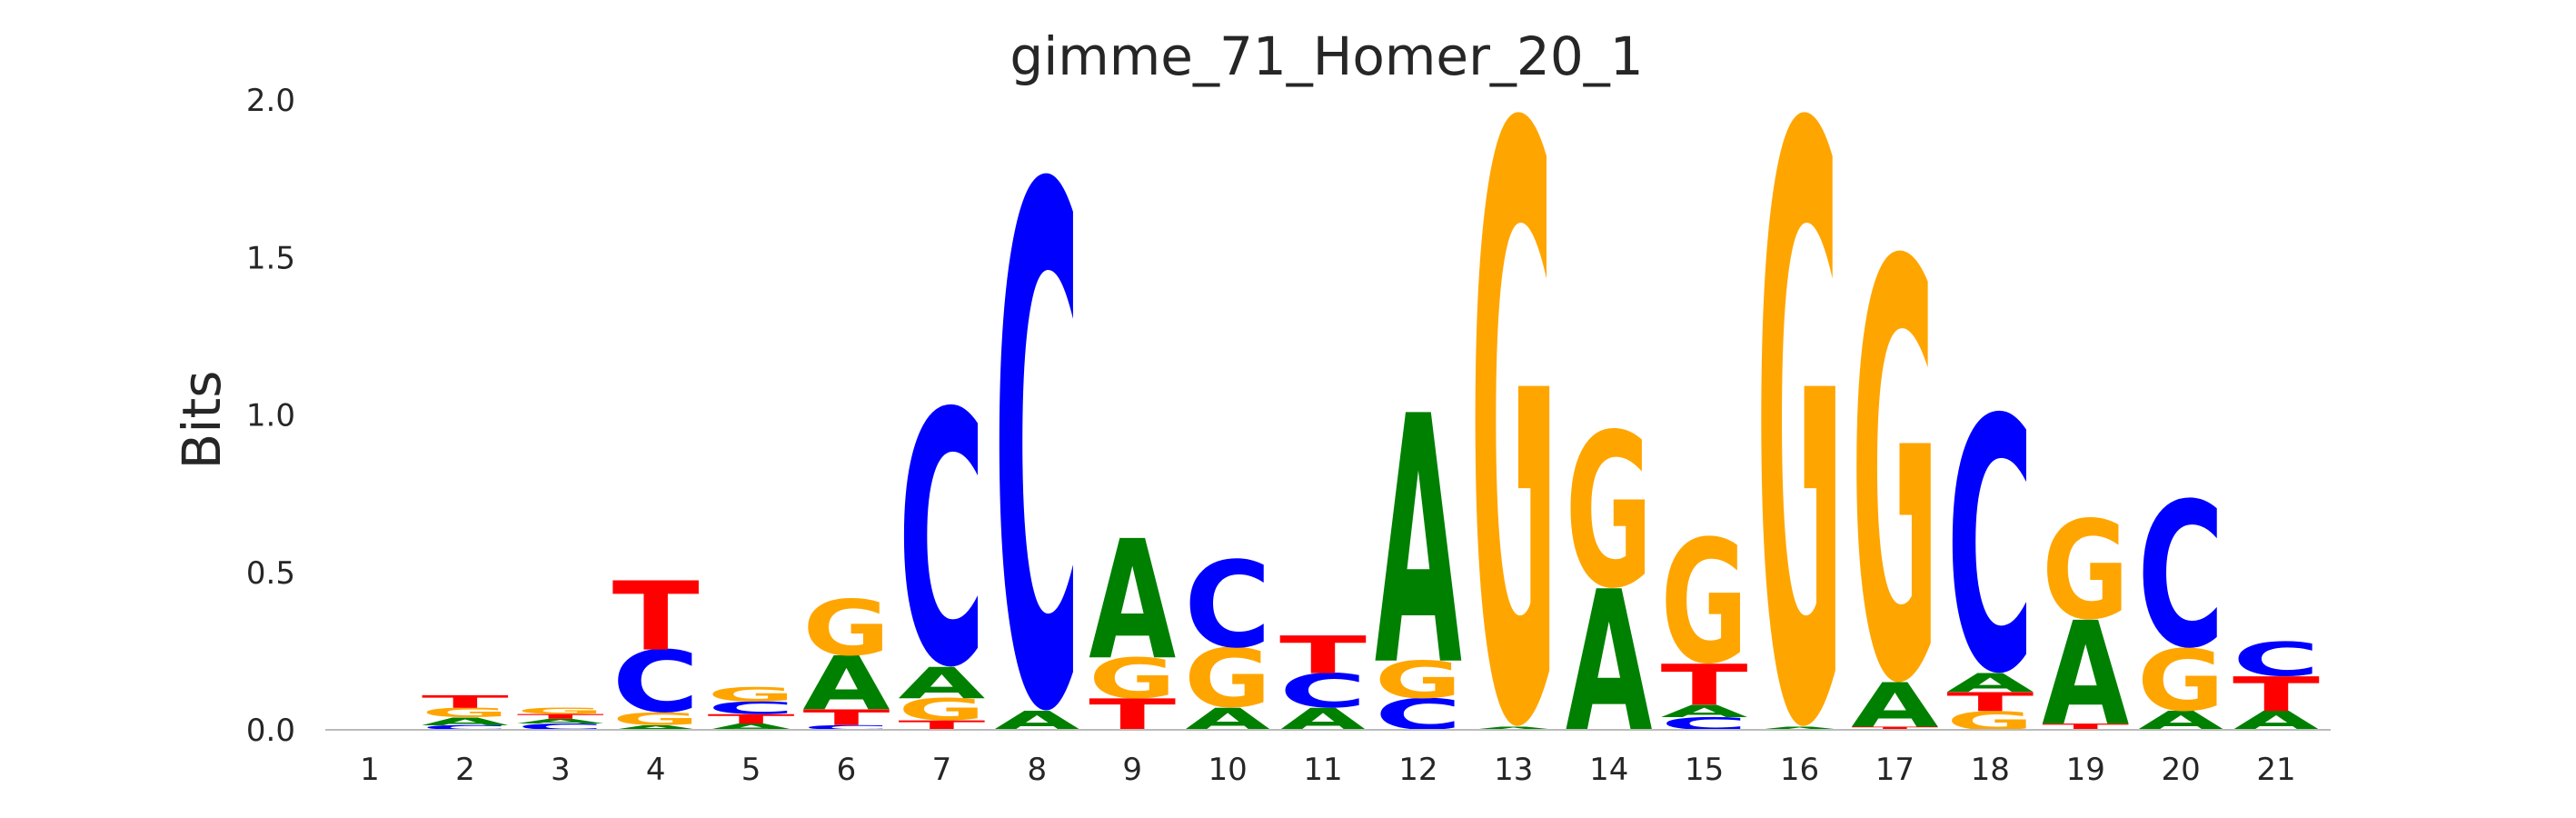  I want to click on x-tick-label: 6, so click(847, 770).